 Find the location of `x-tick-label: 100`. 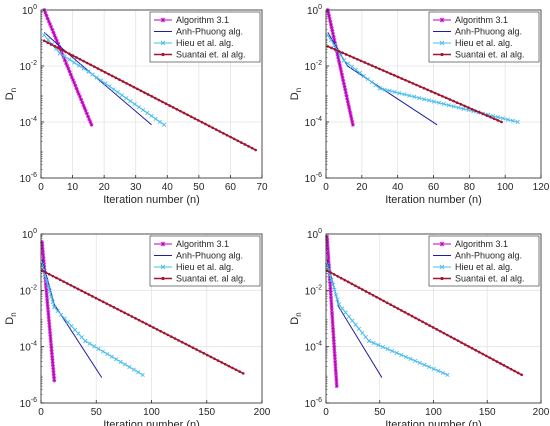

x-tick-label: 100 is located at coordinates (151, 412).